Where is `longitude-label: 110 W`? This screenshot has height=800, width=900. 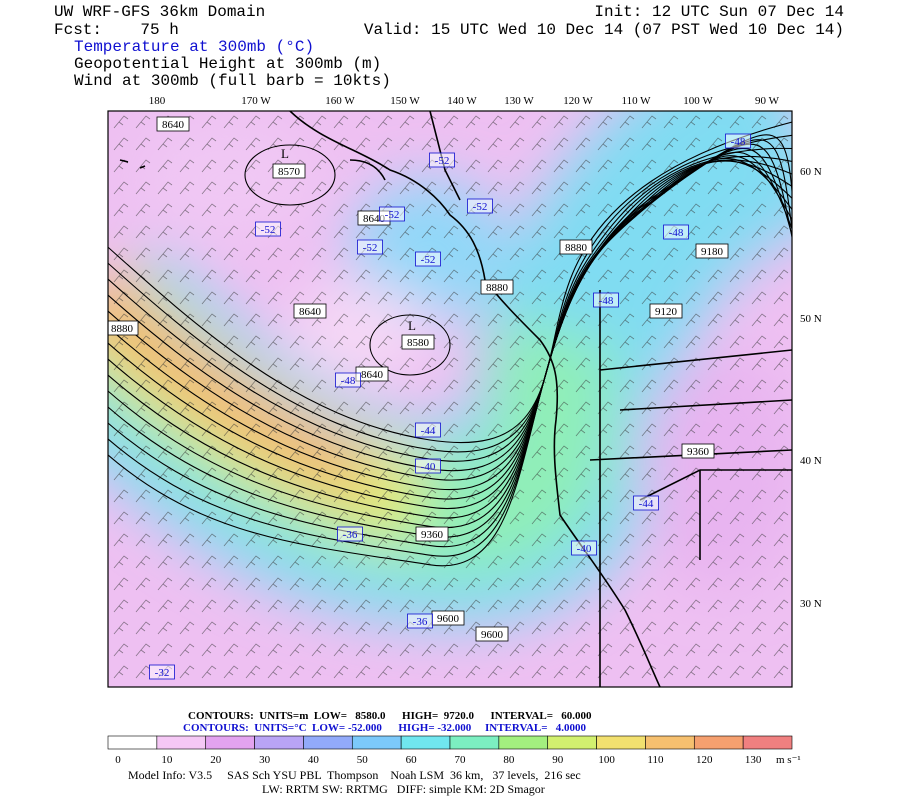 longitude-label: 110 W is located at coordinates (636, 101).